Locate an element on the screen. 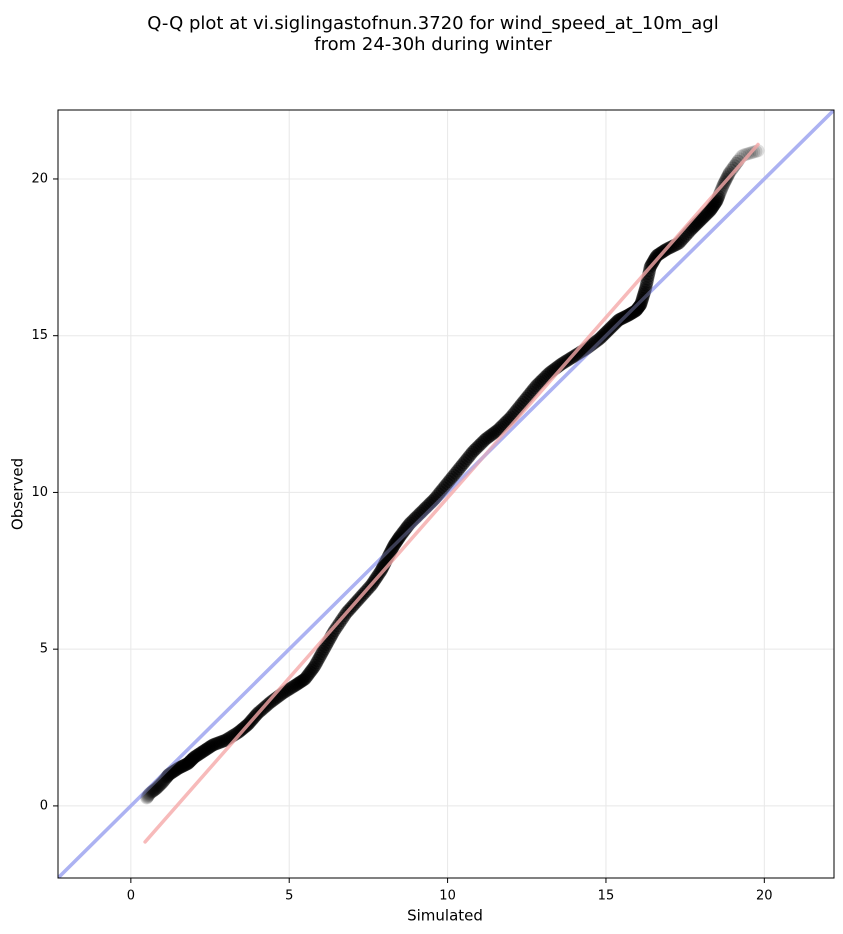 The width and height of the screenshot is (843, 934). x-tick-label: 10 is located at coordinates (447, 896).